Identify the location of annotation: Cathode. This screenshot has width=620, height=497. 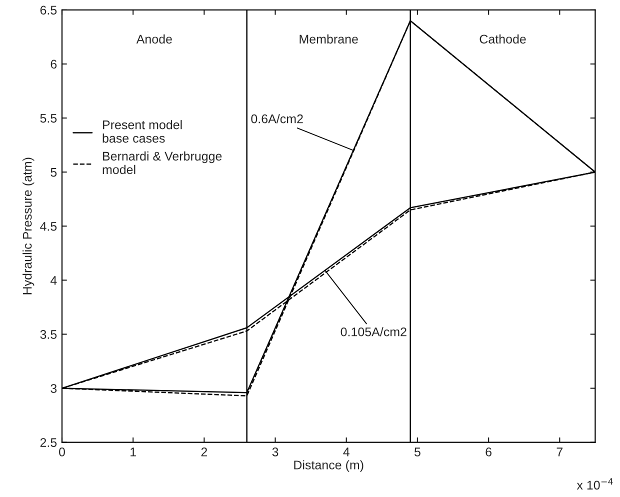
(503, 39).